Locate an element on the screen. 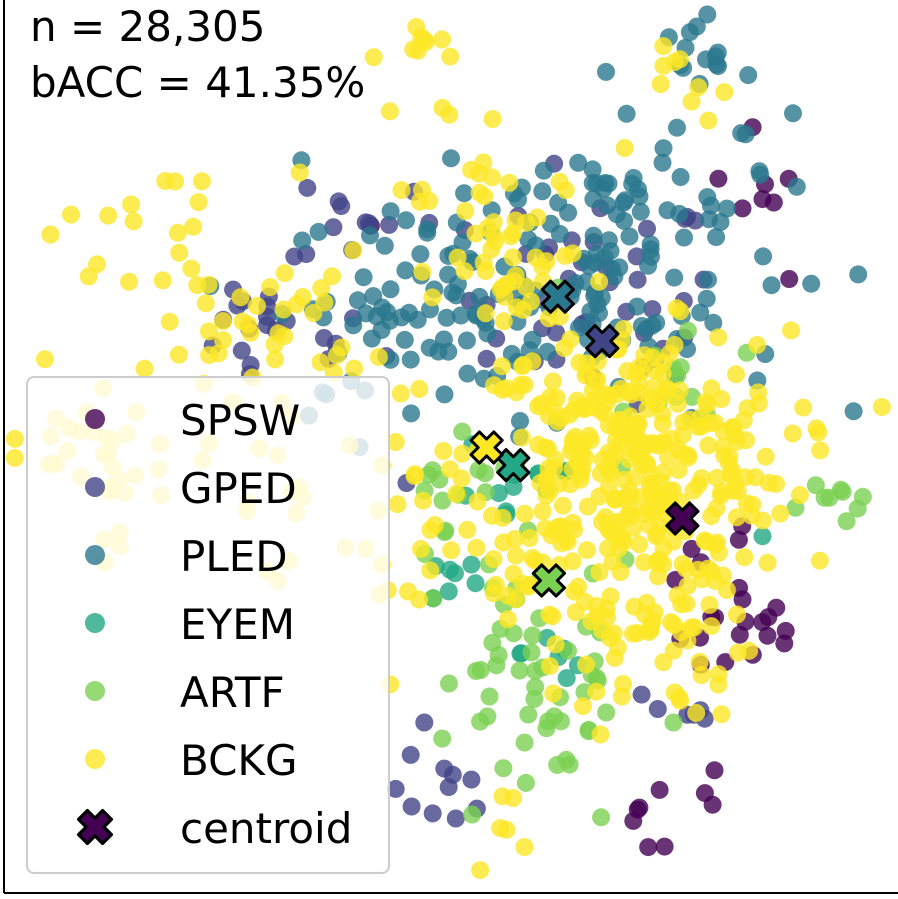 This screenshot has height=899, width=898. legend-item-pled: PLED is located at coordinates (208, 556).